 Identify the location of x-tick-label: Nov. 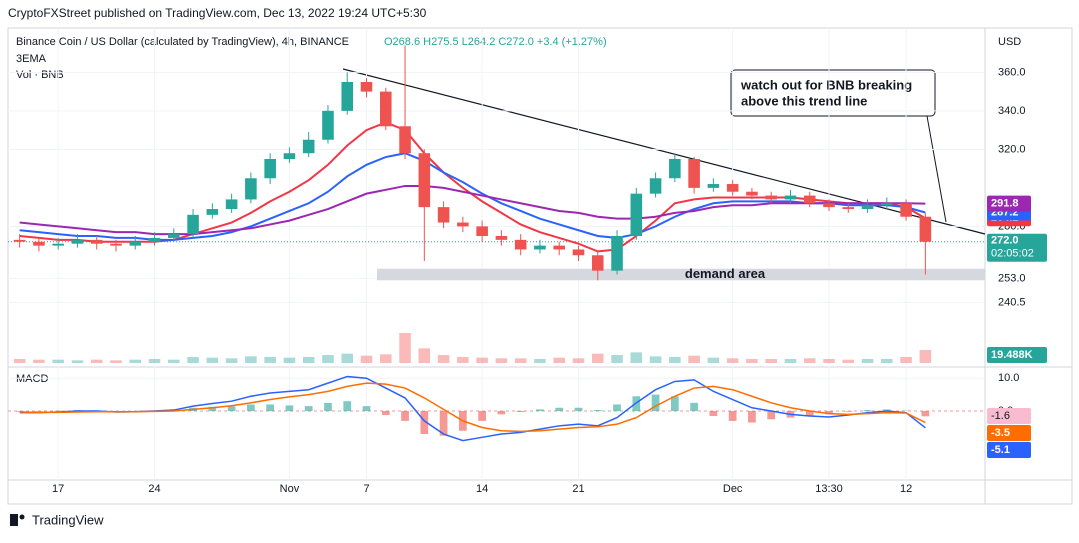
(290, 489).